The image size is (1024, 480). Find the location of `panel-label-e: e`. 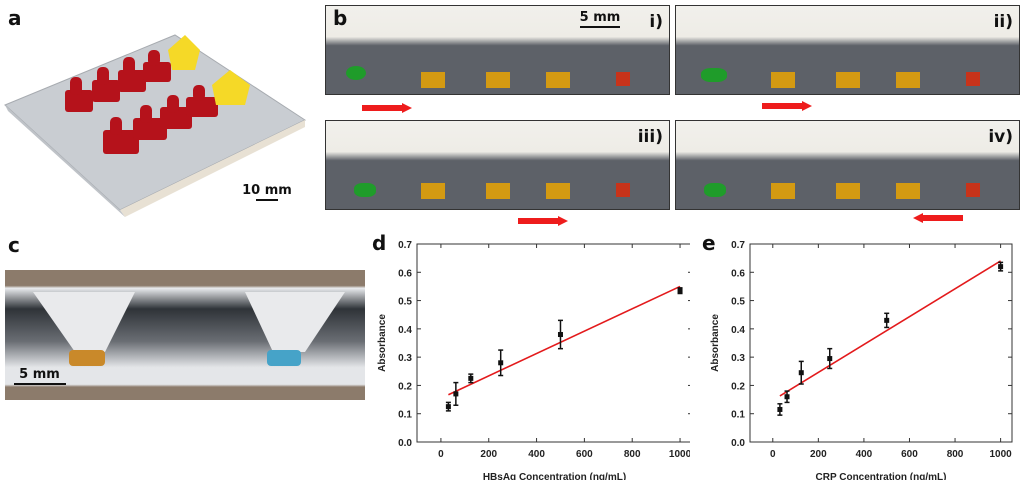

panel-label-e: e is located at coordinates (709, 243).